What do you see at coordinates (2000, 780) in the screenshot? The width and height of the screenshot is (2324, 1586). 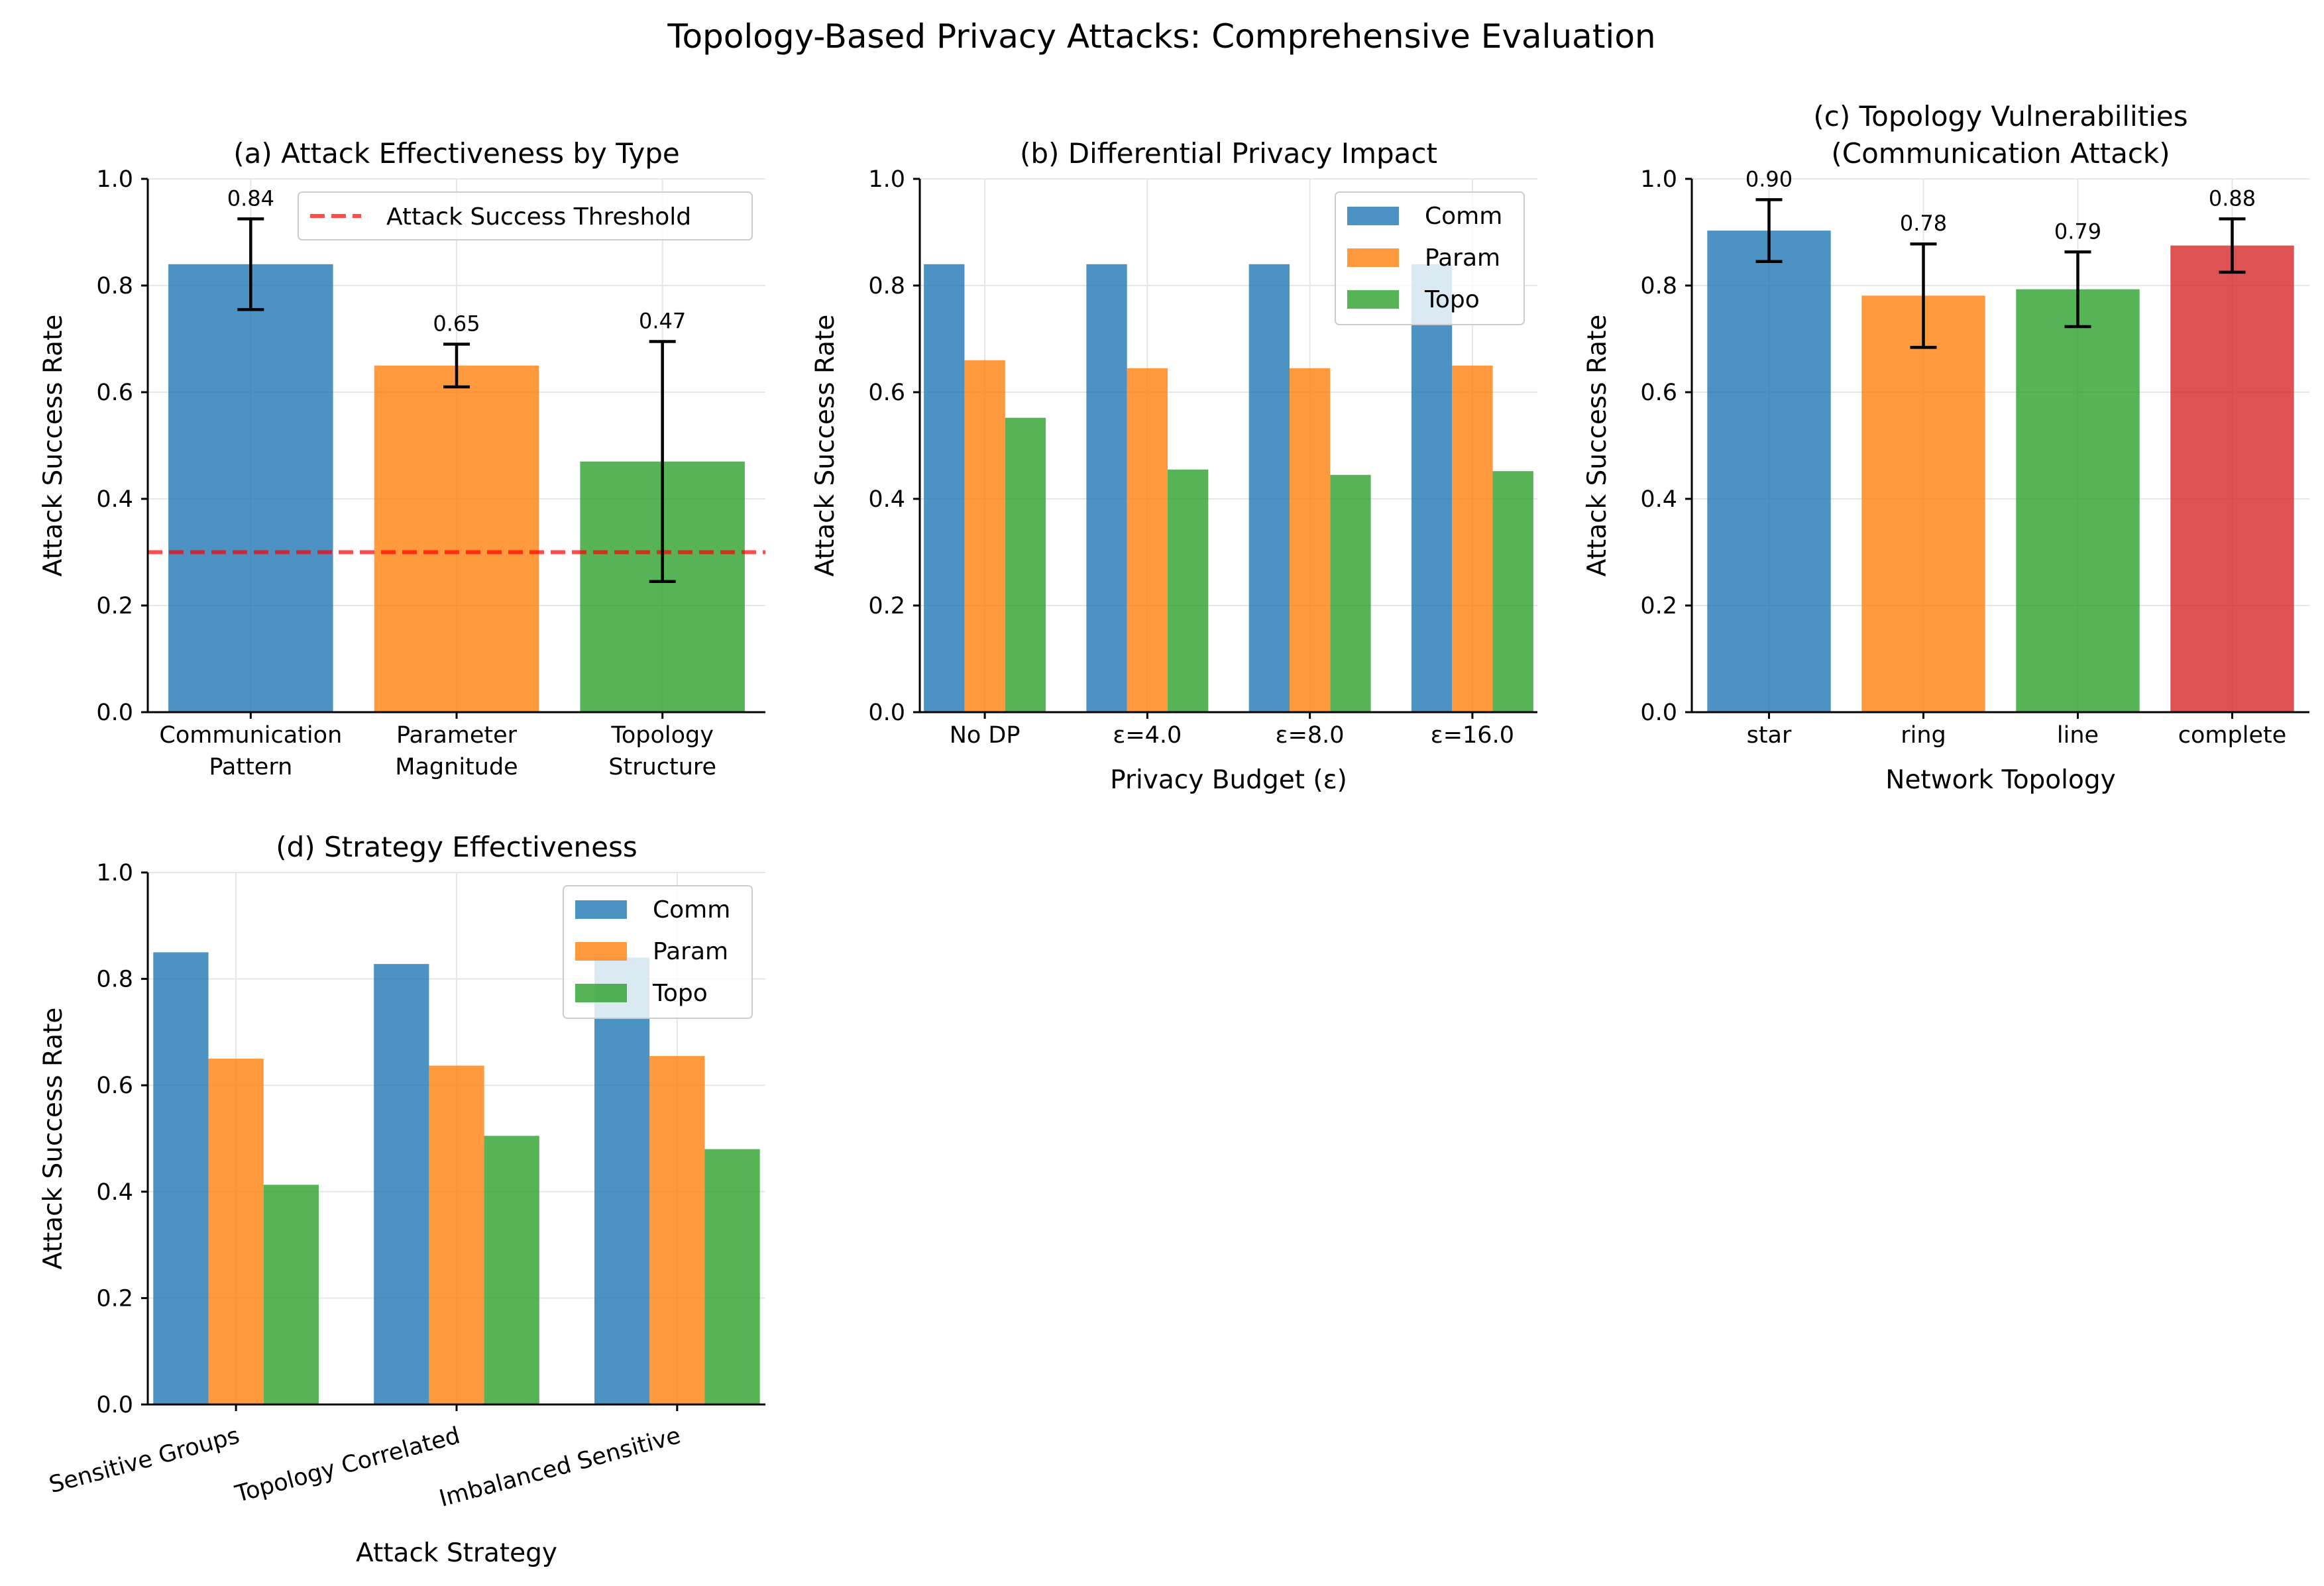 I see `x-axis-label: Network Topology` at bounding box center [2000, 780].